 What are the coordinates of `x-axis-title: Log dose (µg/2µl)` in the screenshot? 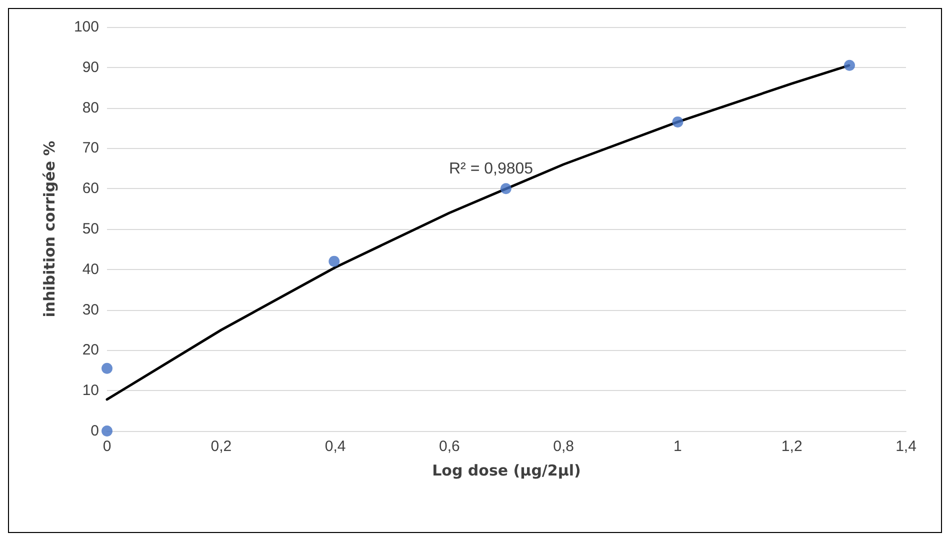 It's located at (506, 471).